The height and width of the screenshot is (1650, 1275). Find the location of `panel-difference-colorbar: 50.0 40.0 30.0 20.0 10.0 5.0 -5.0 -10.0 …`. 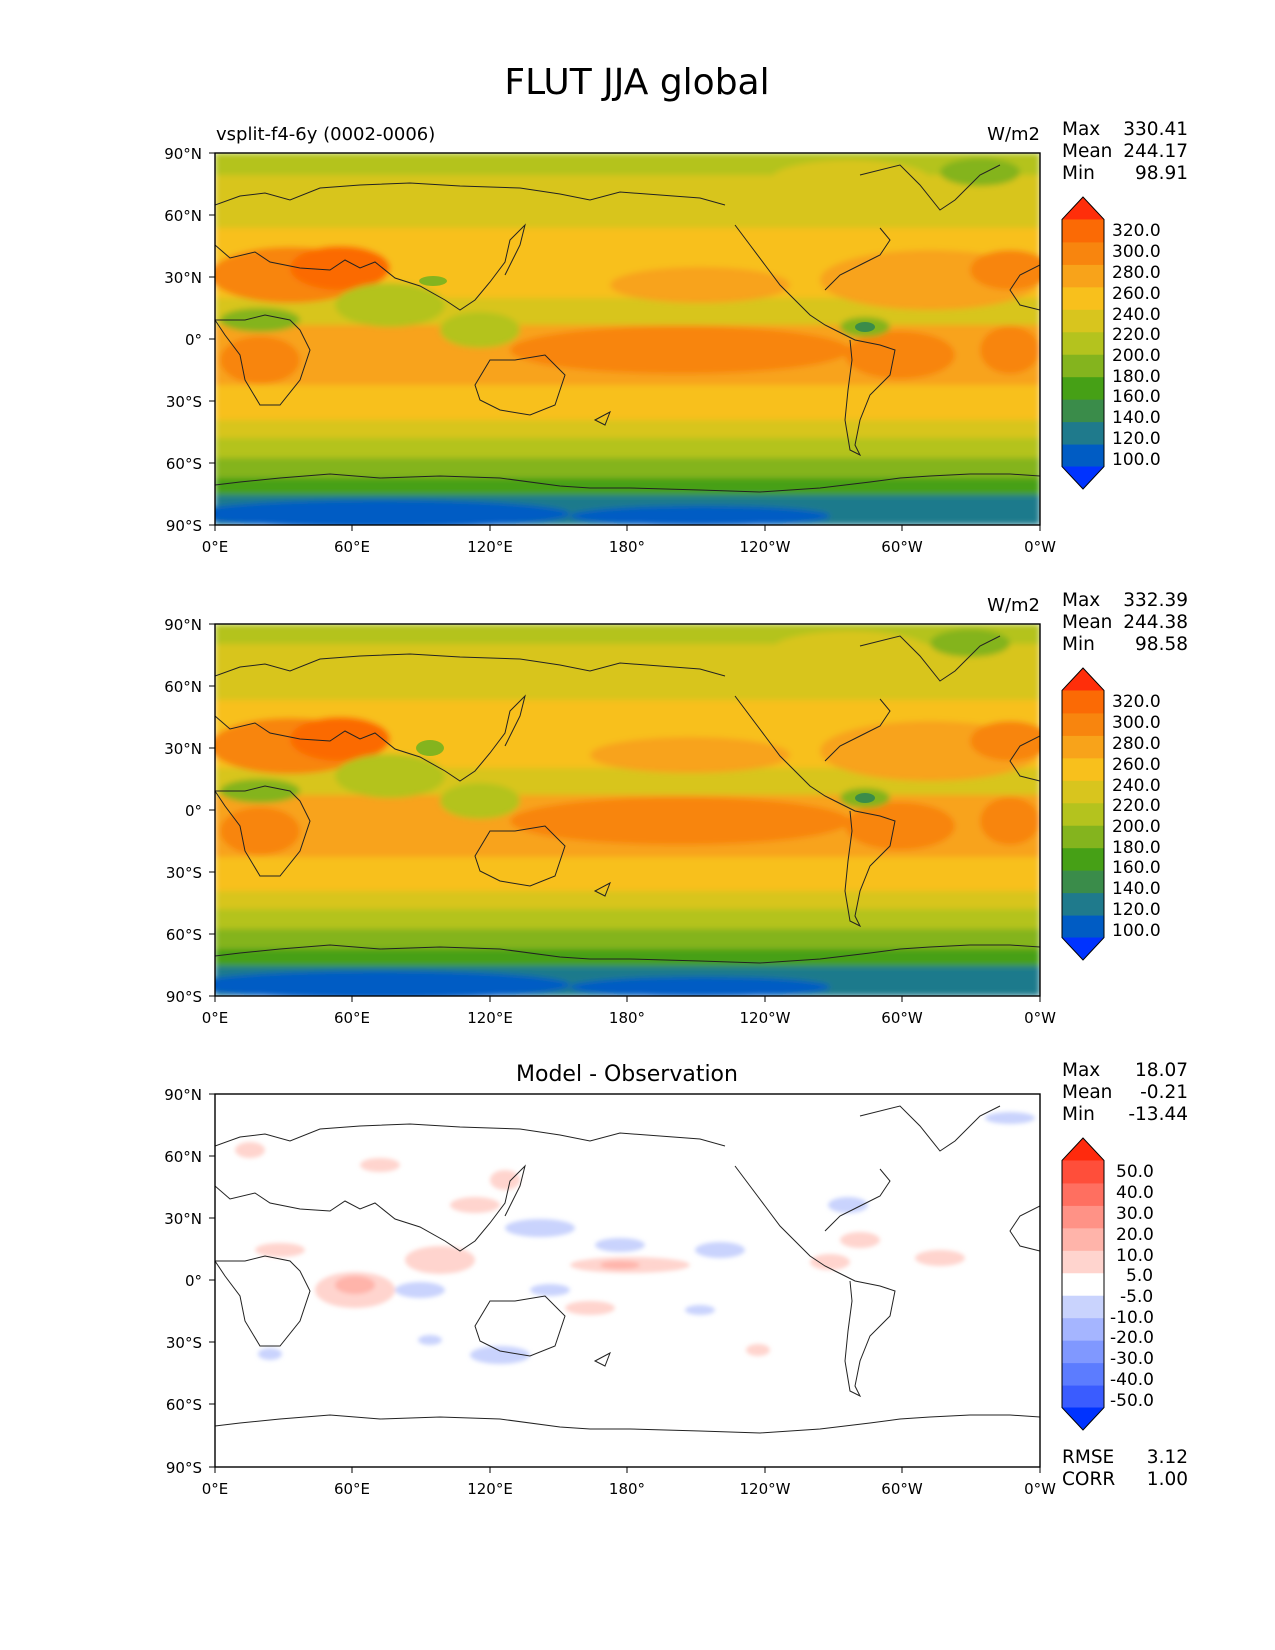

panel-difference-colorbar: 50.0 40.0 30.0 20.0 10.0 5.0 -5.0 -10.0 … is located at coordinates (1107, 1284).